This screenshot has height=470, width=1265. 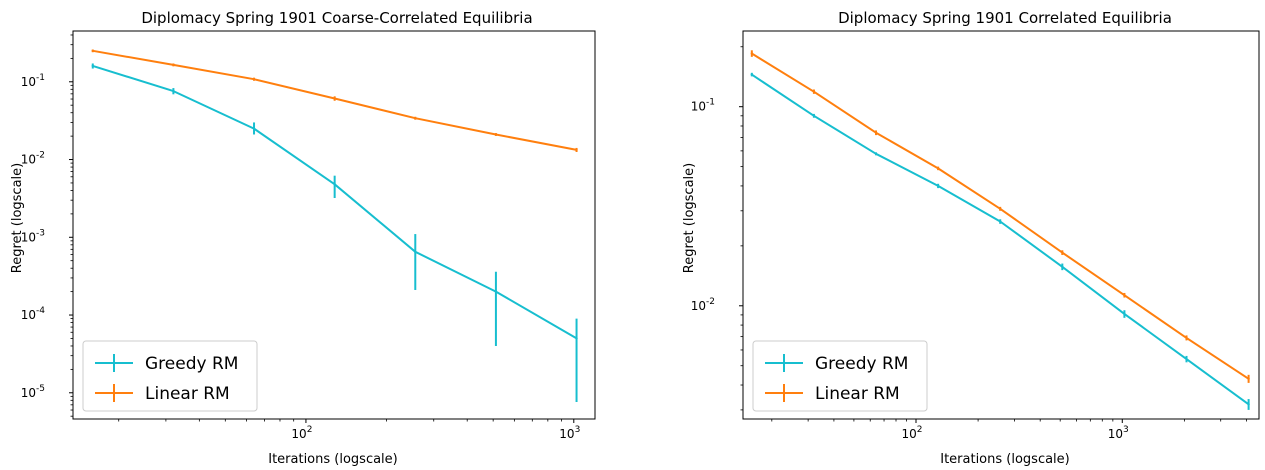 What do you see at coordinates (33, 236) in the screenshot?
I see `y-tick-label: 10⁻³` at bounding box center [33, 236].